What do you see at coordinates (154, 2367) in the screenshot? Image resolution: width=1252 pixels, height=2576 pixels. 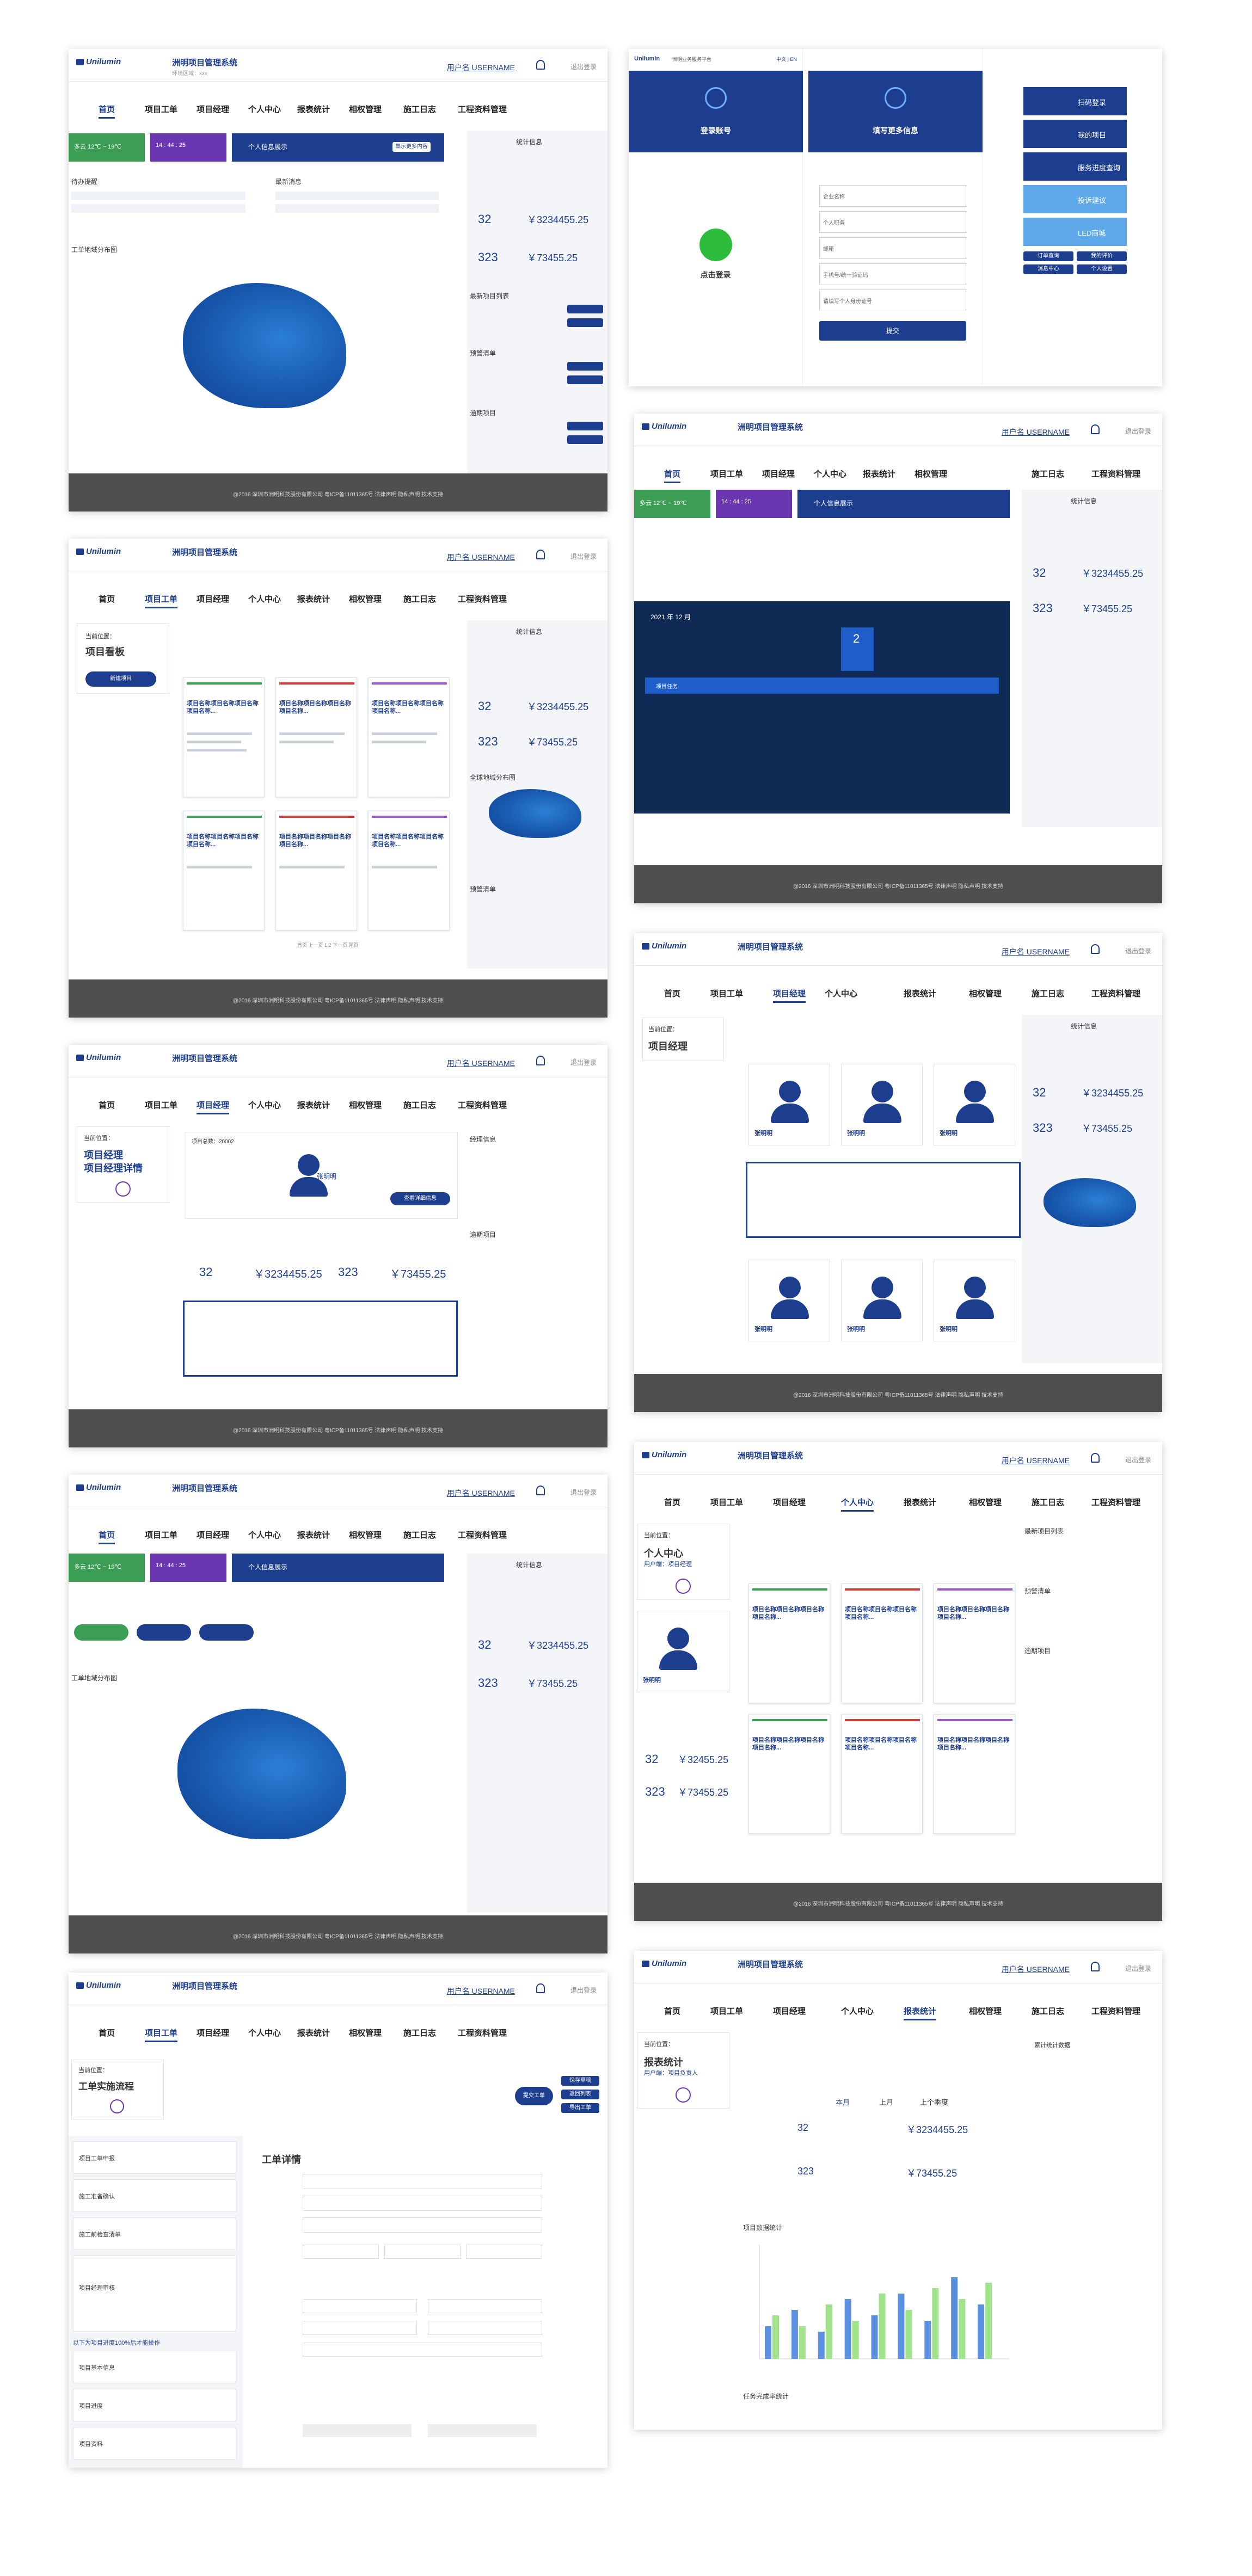 I see `step-item: 项目基本信息` at bounding box center [154, 2367].